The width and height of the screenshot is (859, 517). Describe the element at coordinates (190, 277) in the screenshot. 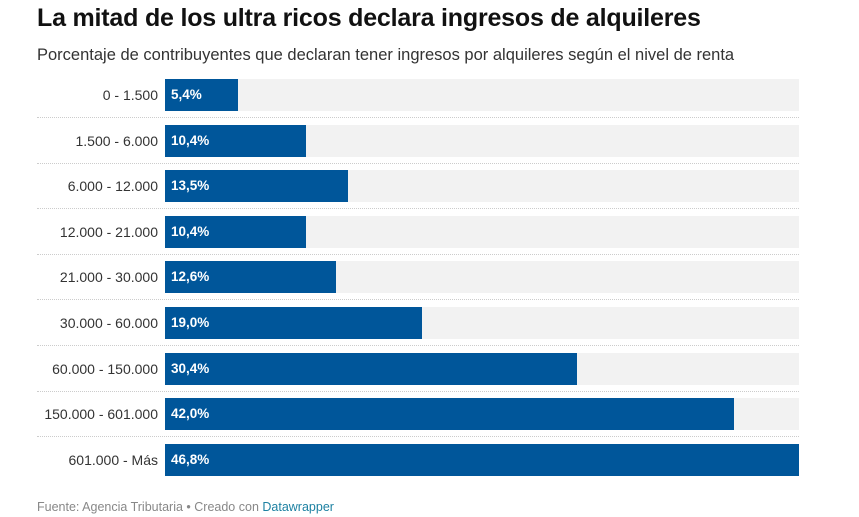

I see `bar-value-label: 12,6%` at that location.